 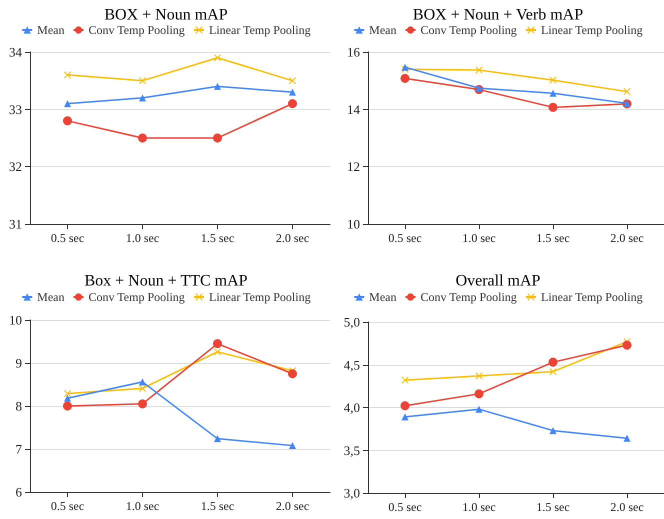 What do you see at coordinates (15, 224) in the screenshot?
I see `y-tick-label: 31` at bounding box center [15, 224].